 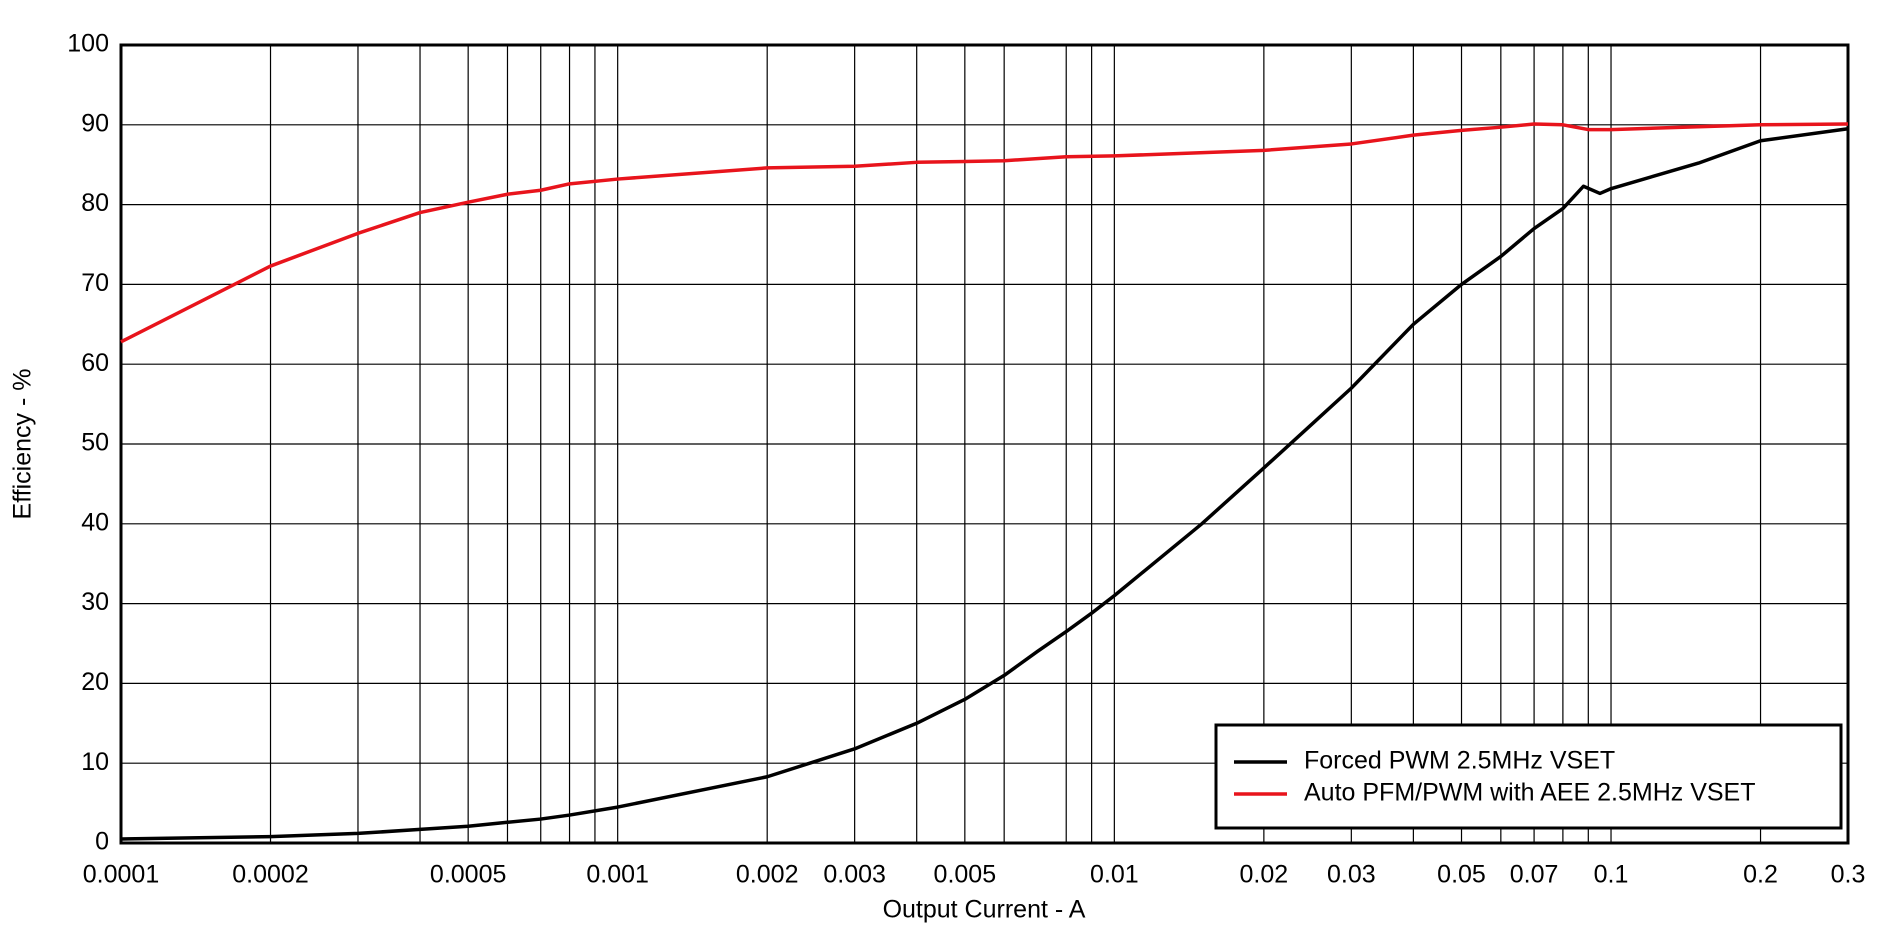 I want to click on y-tick-label: 80, so click(x=95, y=203).